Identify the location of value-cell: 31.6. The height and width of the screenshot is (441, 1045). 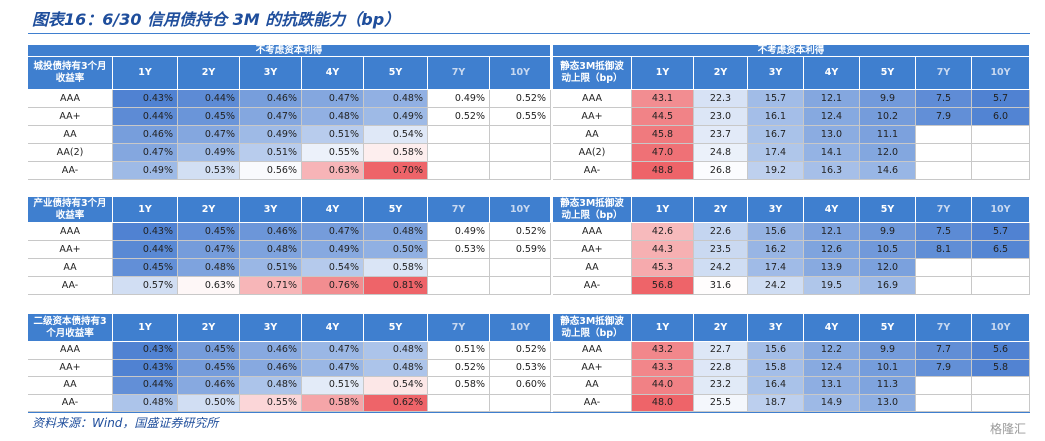
(721, 286).